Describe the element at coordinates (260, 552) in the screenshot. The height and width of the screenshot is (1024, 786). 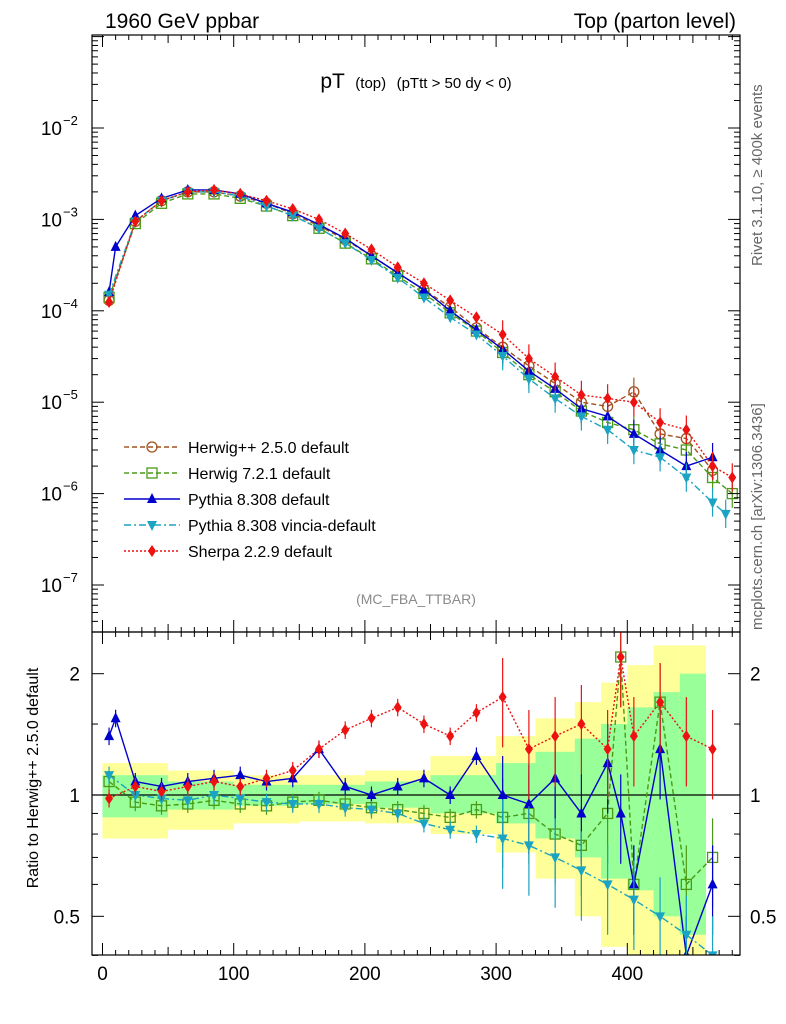
I see `legend-label: Sherpa 2.2.9 default` at that location.